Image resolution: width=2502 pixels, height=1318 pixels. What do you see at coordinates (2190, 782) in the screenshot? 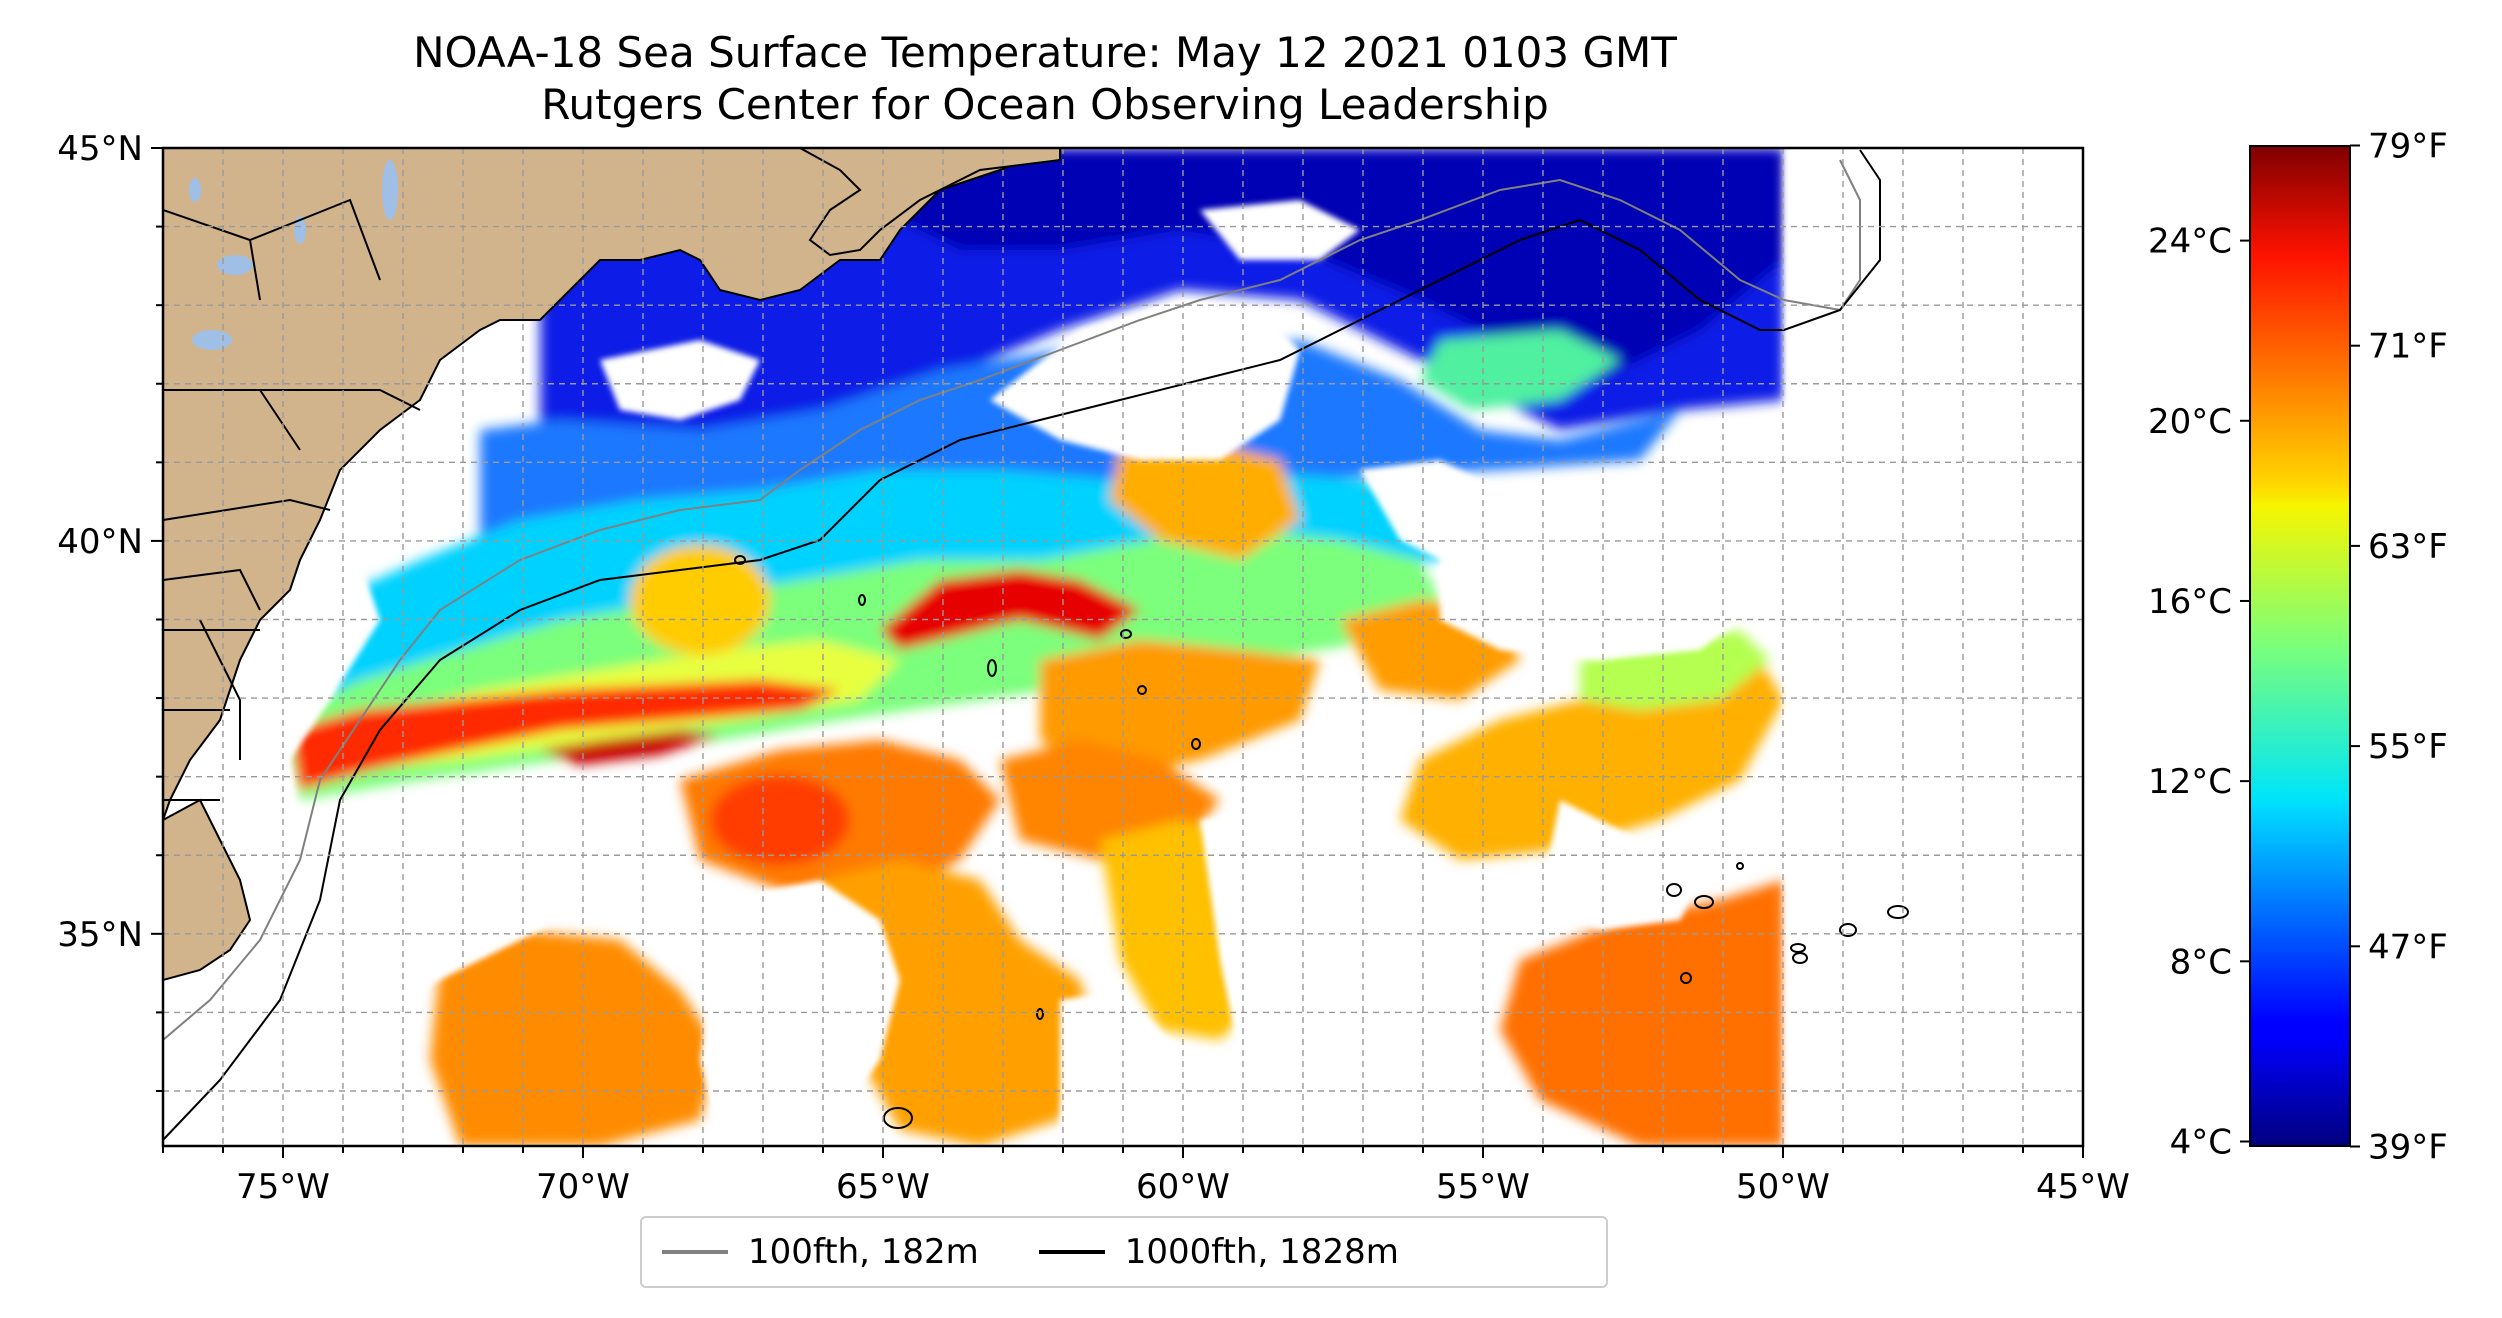
I see `colorbar-celsius-label: 12°C` at bounding box center [2190, 782].